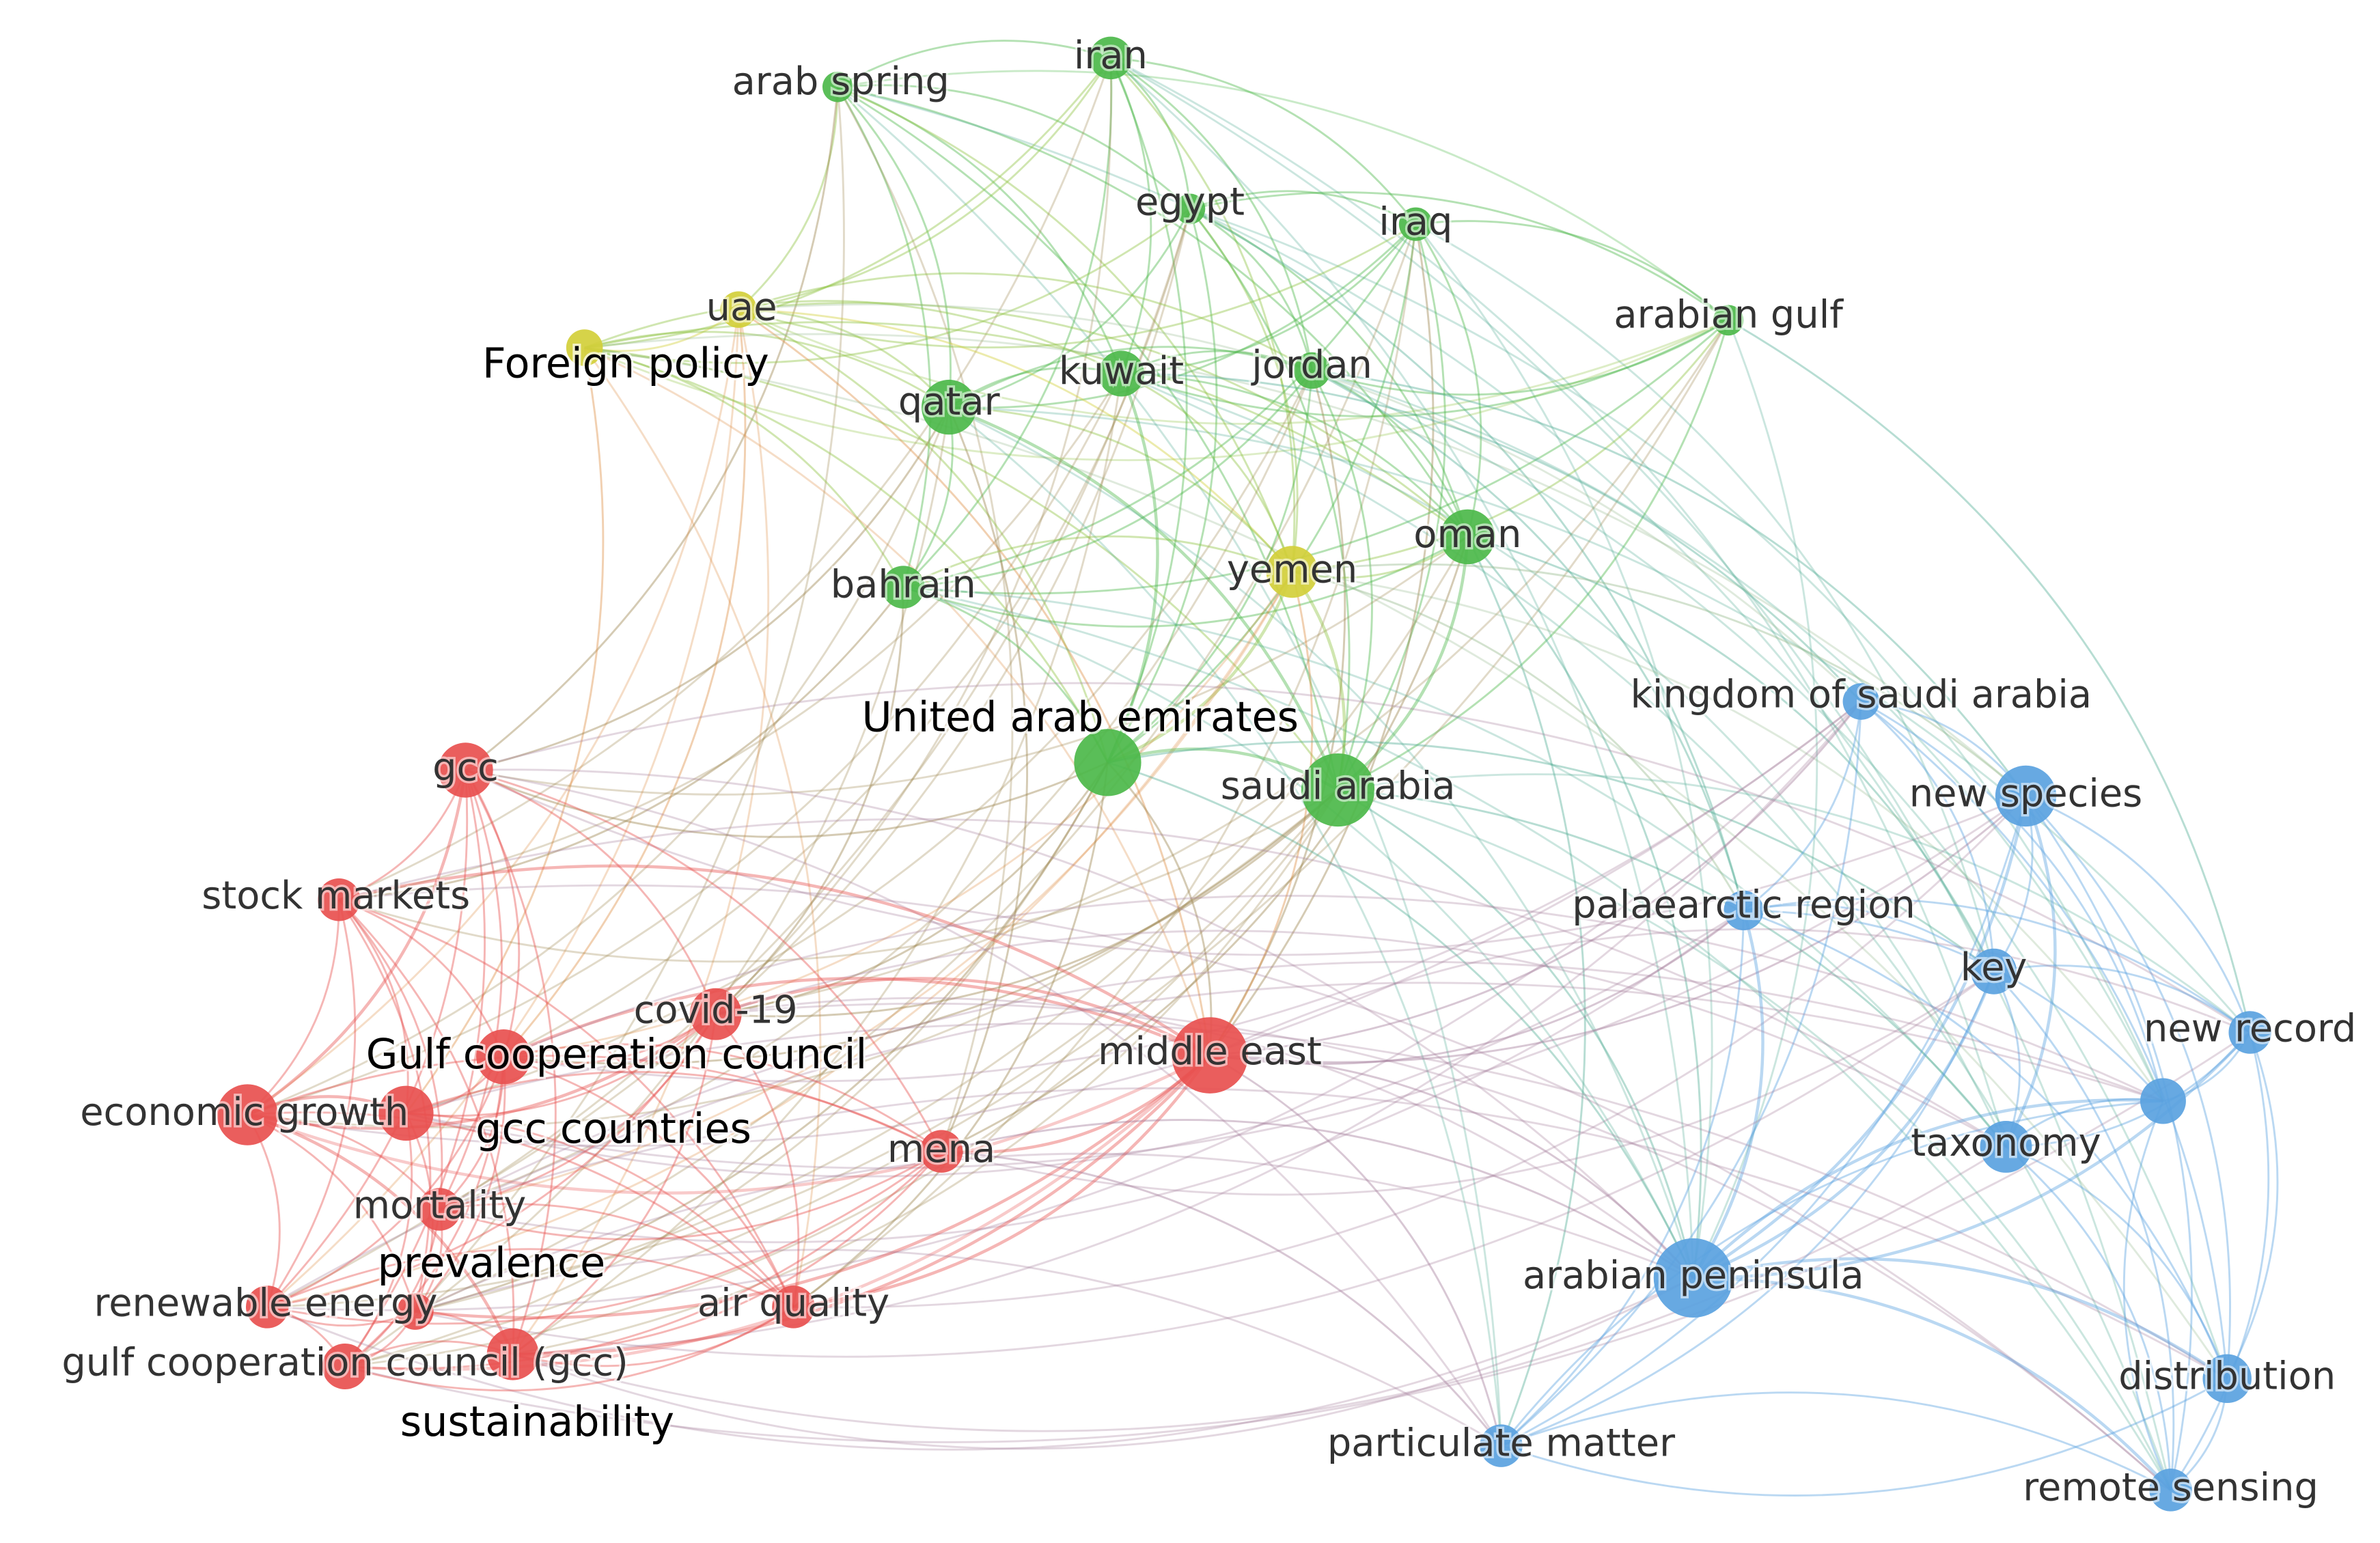 The width and height of the screenshot is (2380, 1543). What do you see at coordinates (336, 896) in the screenshot?
I see `node-label: stock markets` at bounding box center [336, 896].